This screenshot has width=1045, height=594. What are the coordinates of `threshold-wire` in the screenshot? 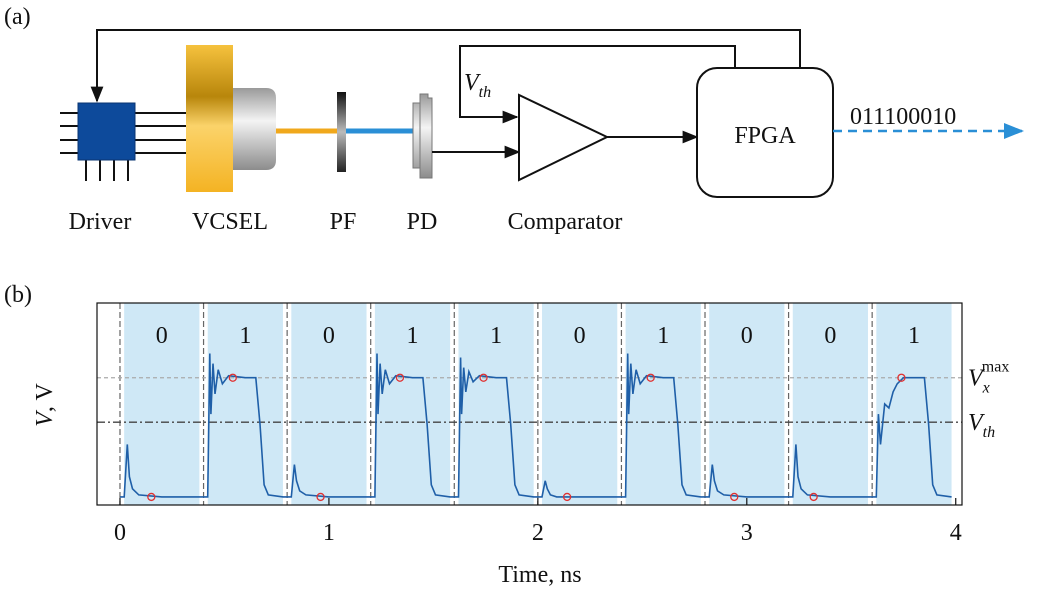 It's located at (597, 84).